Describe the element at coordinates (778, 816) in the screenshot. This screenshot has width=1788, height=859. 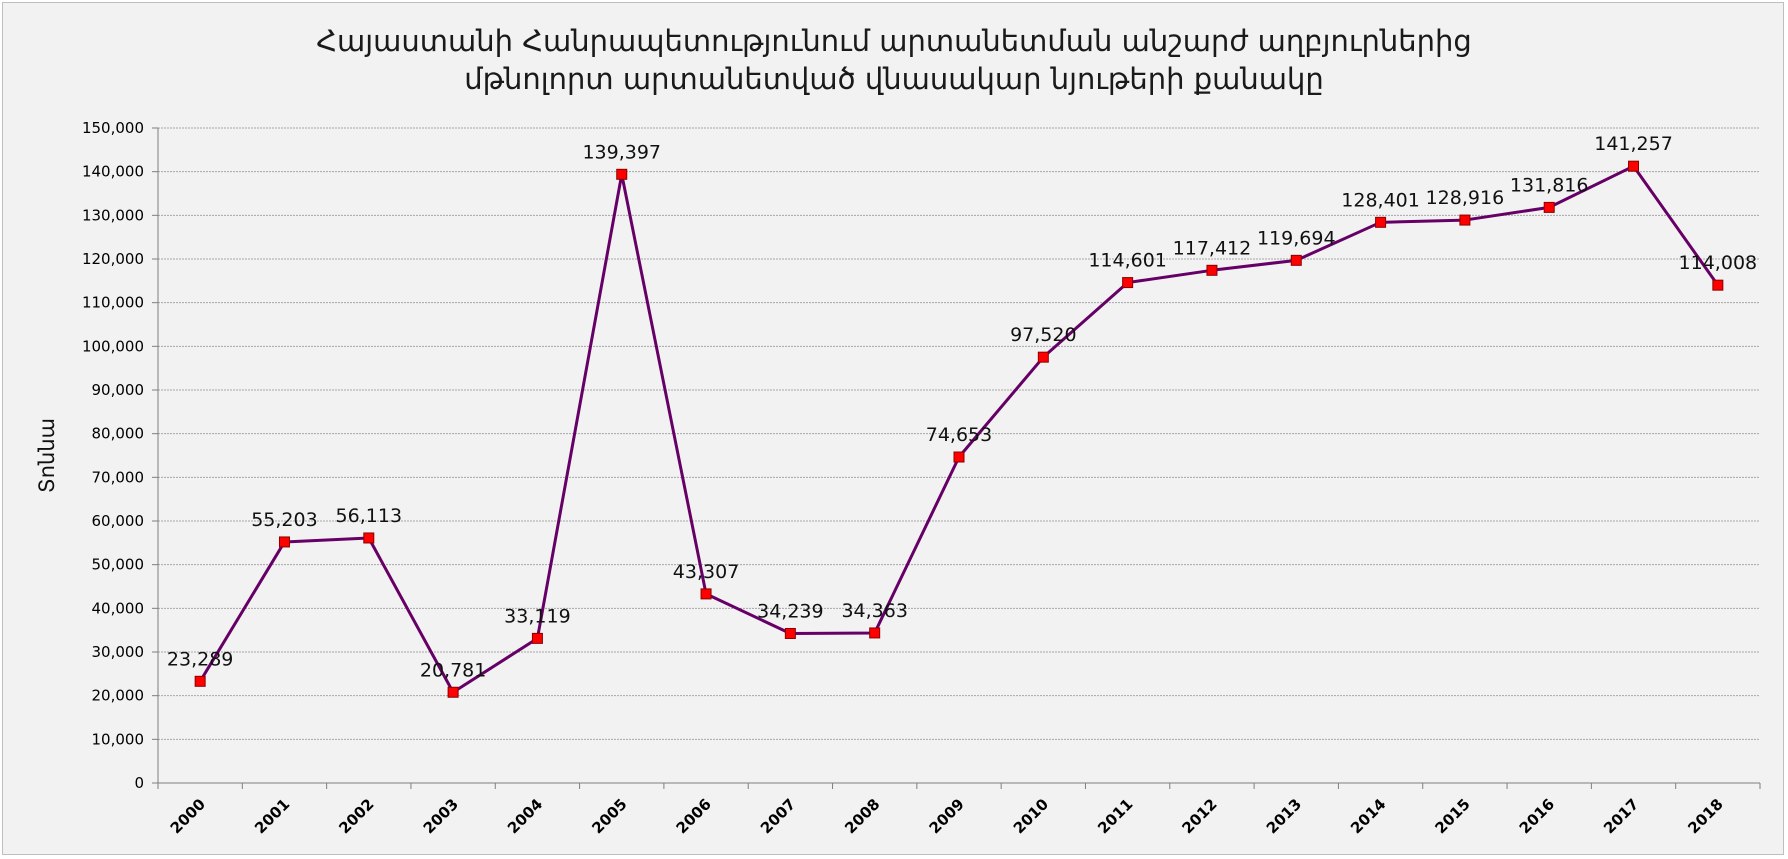
I see `x-tick-label: 2007` at that location.